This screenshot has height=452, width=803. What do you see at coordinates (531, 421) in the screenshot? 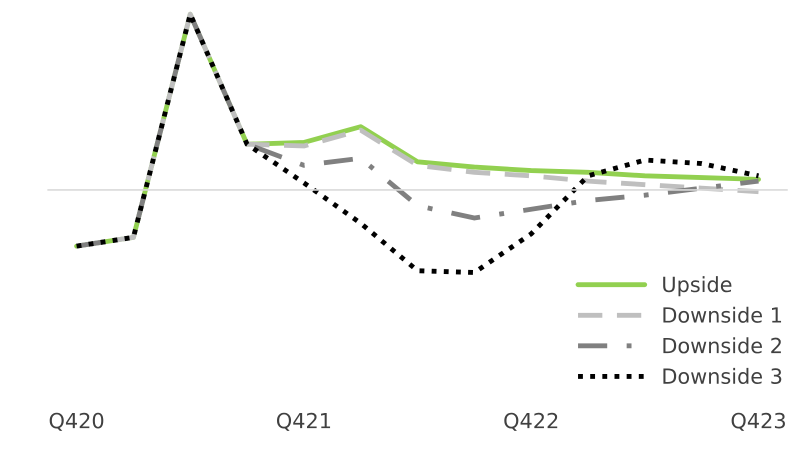
I see `x-tick-label: Q422` at bounding box center [531, 421].